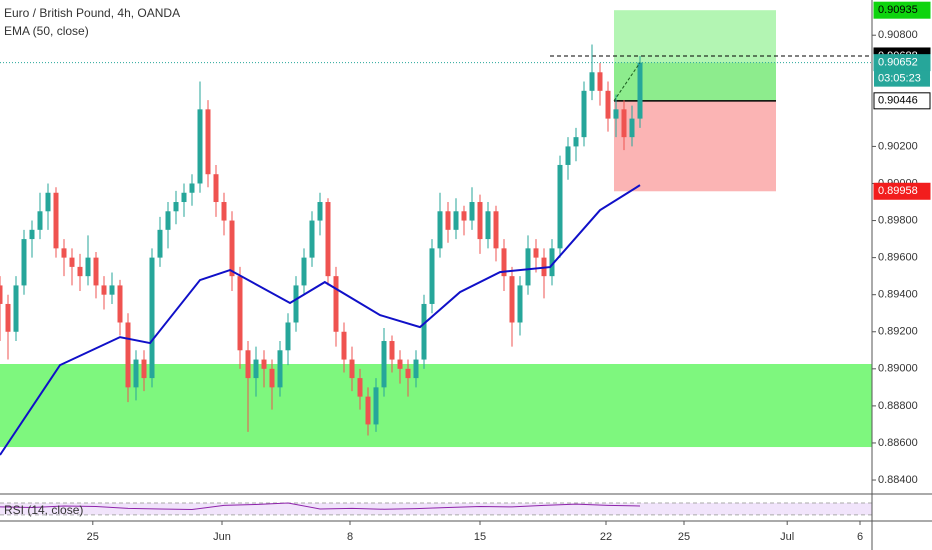 The width and height of the screenshot is (932, 550). Describe the element at coordinates (860, 537) in the screenshot. I see `x-tick-label: 6` at that location.